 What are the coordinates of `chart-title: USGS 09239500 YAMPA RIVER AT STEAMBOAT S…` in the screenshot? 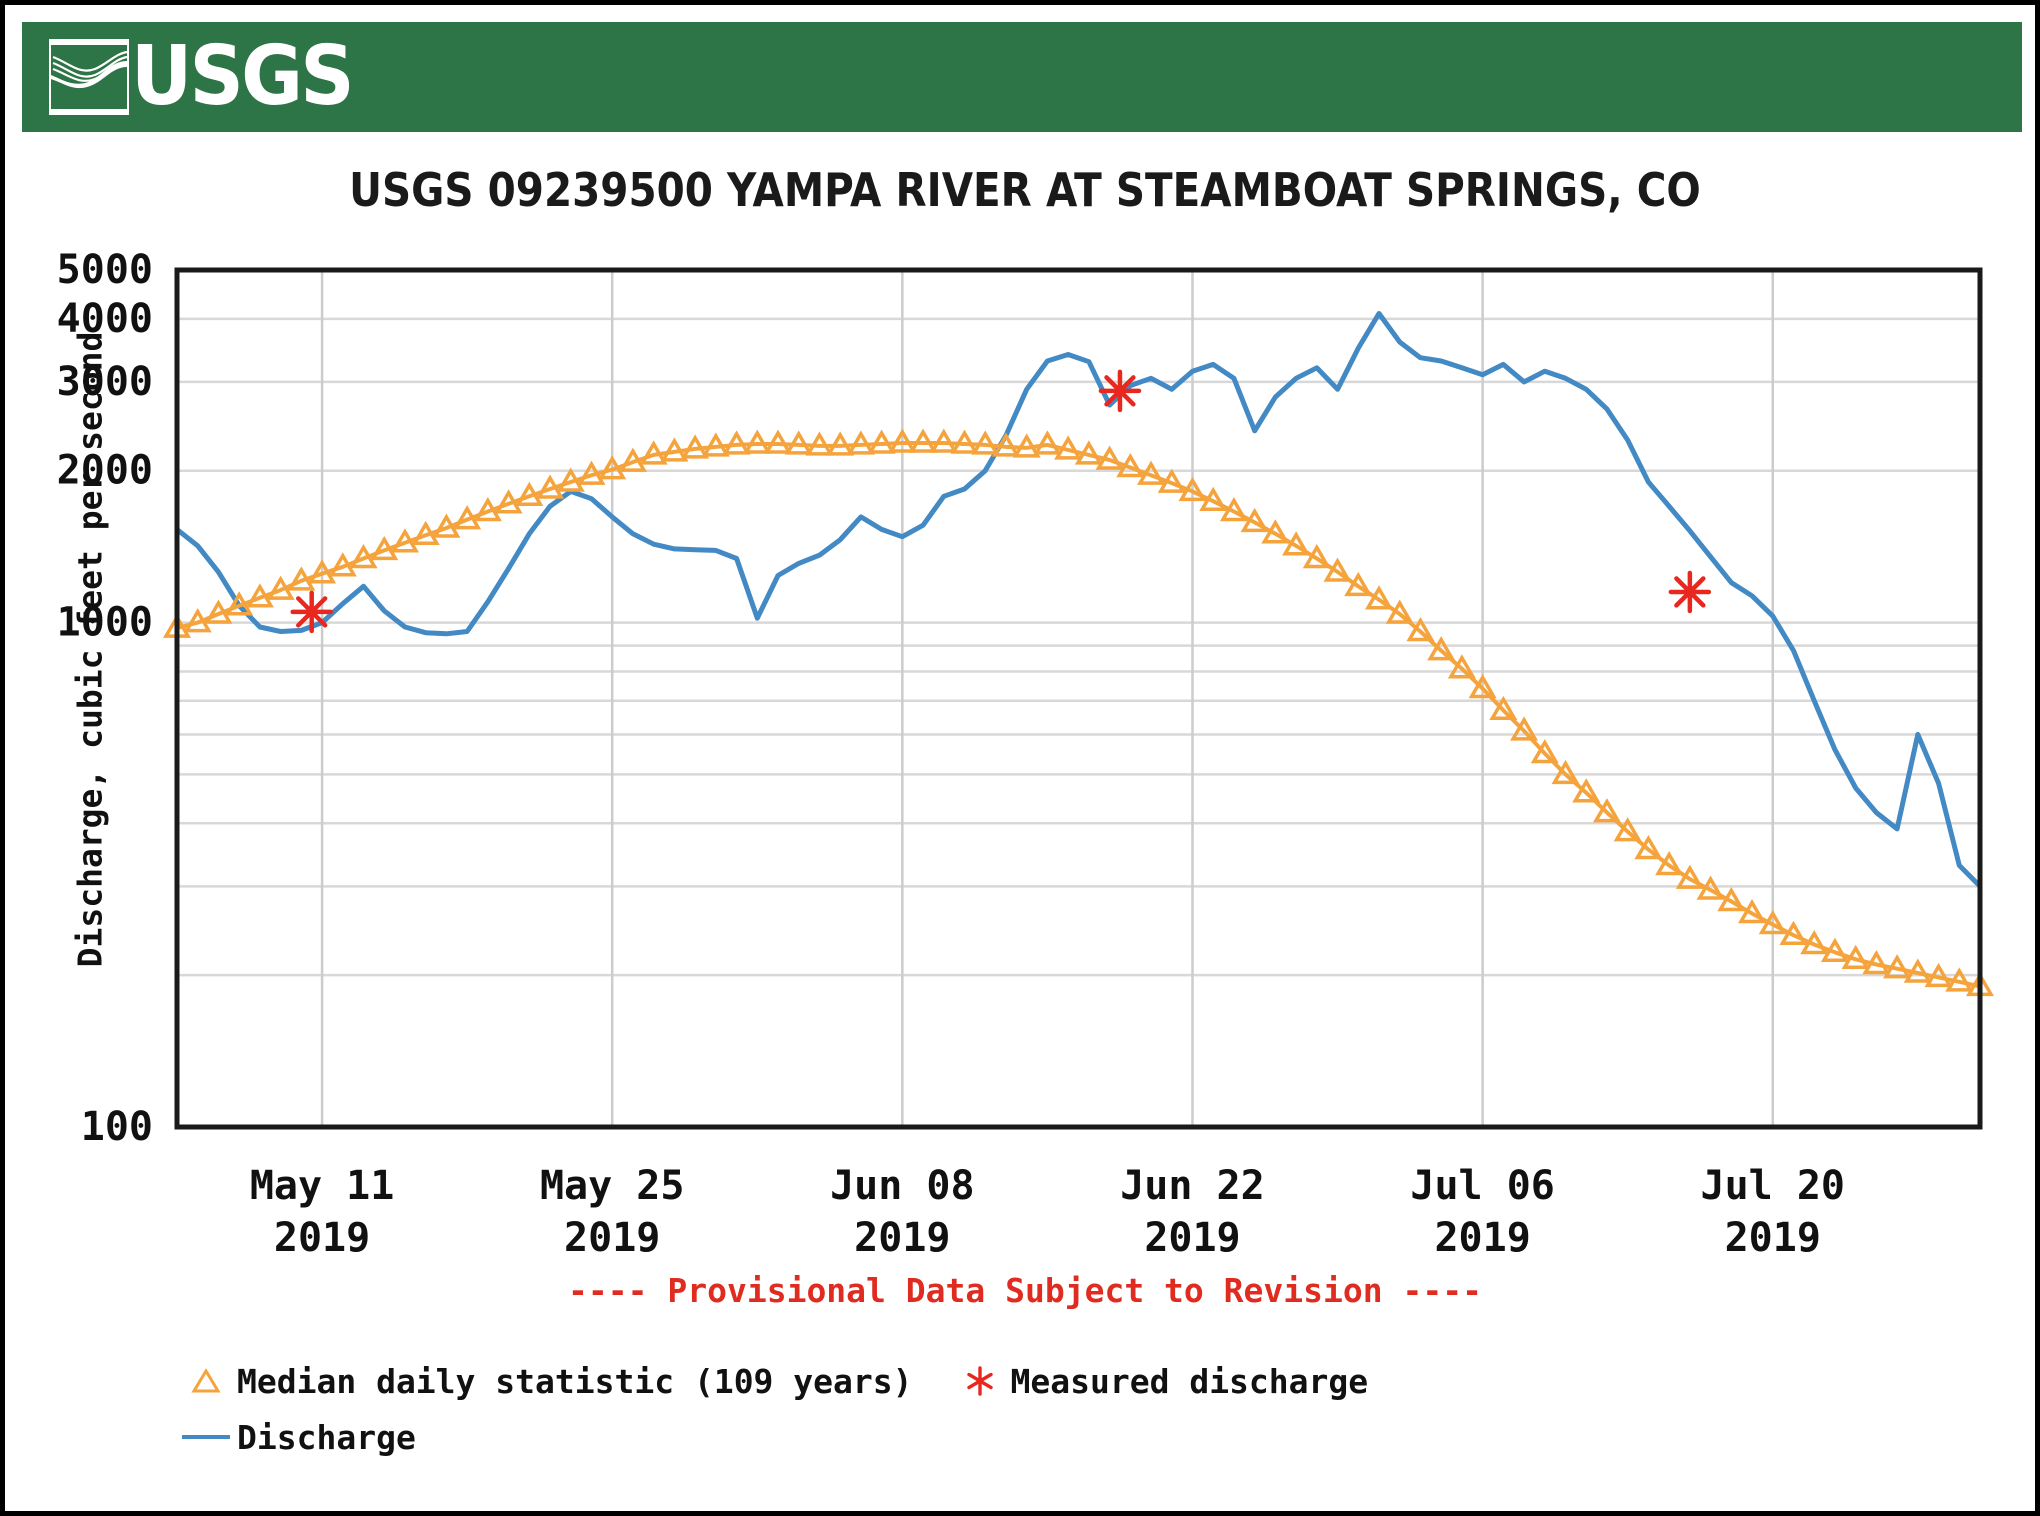 It's located at (1025, 190).